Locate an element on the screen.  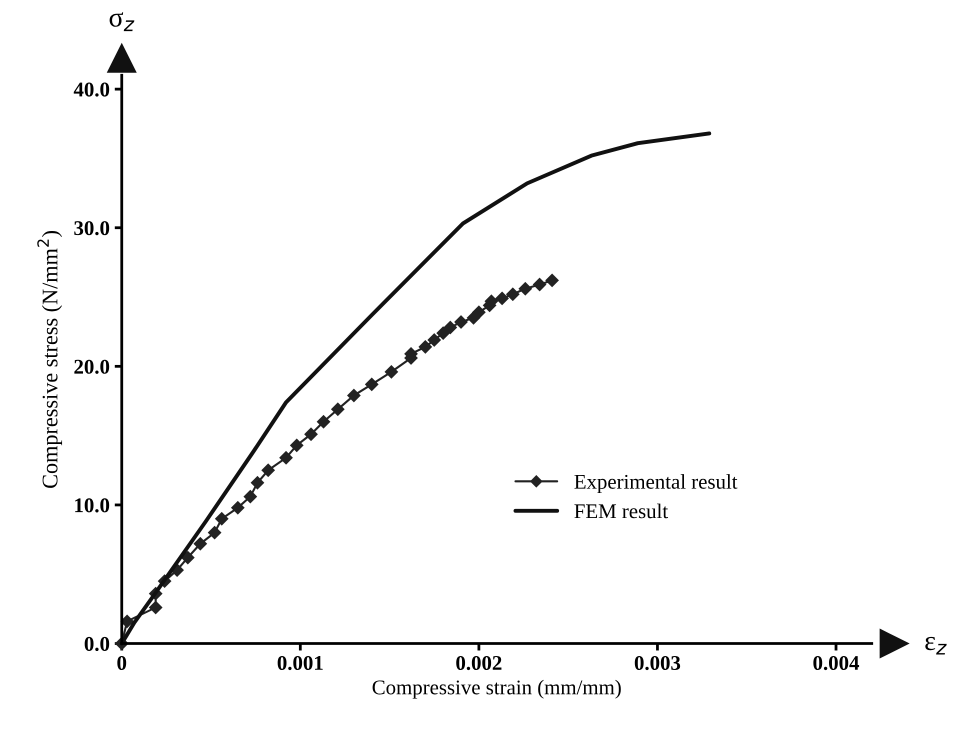
x-tick-label: 0 is located at coordinates (121, 663).